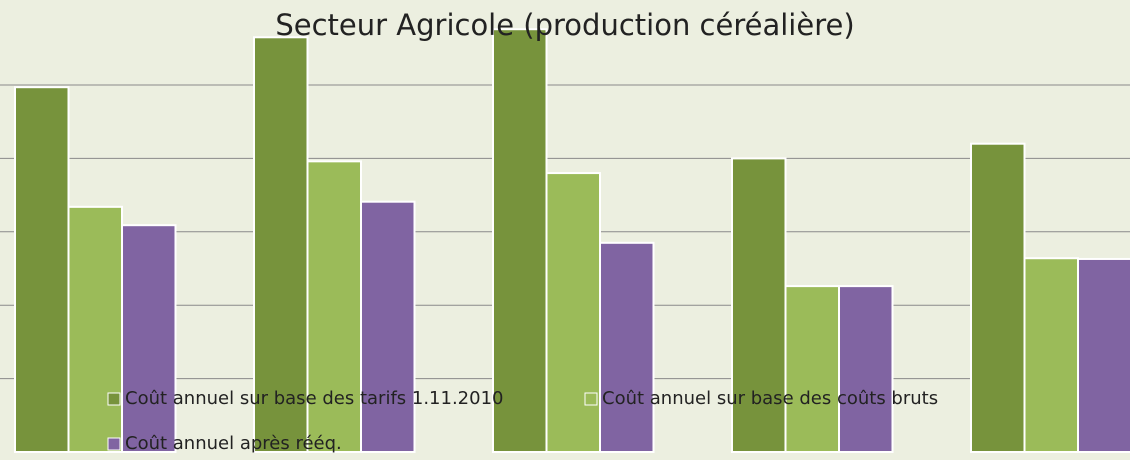 Image resolution: width=1130 pixels, height=460 pixels. What do you see at coordinates (233, 443) in the screenshot?
I see `legend-label: Coût annuel après rééq.` at bounding box center [233, 443].